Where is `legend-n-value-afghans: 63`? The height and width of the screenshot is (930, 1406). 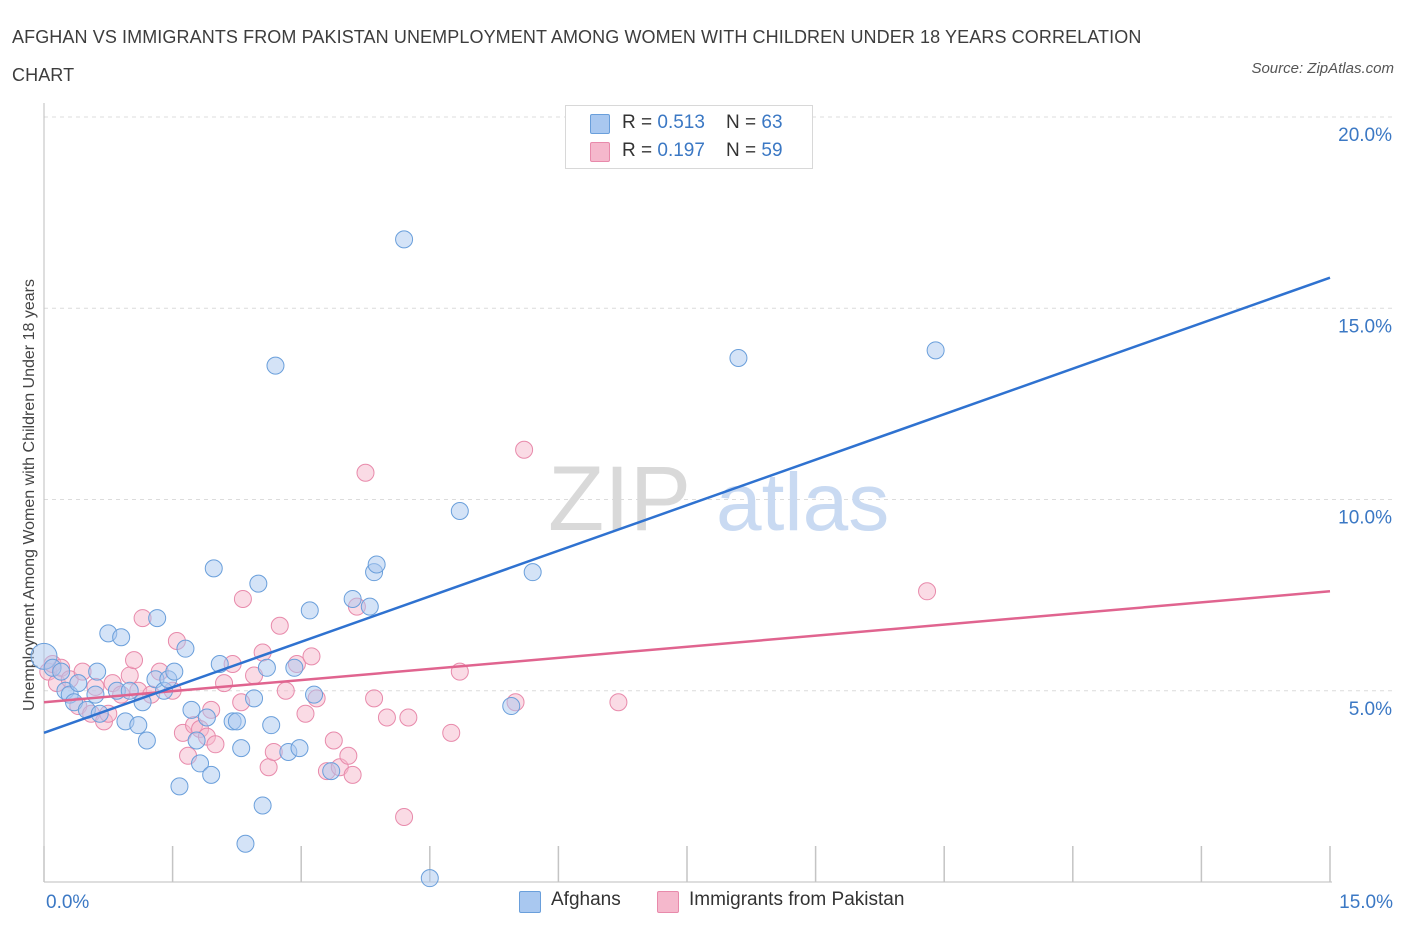 legend-n-value-afghans: 63 is located at coordinates (772, 122).